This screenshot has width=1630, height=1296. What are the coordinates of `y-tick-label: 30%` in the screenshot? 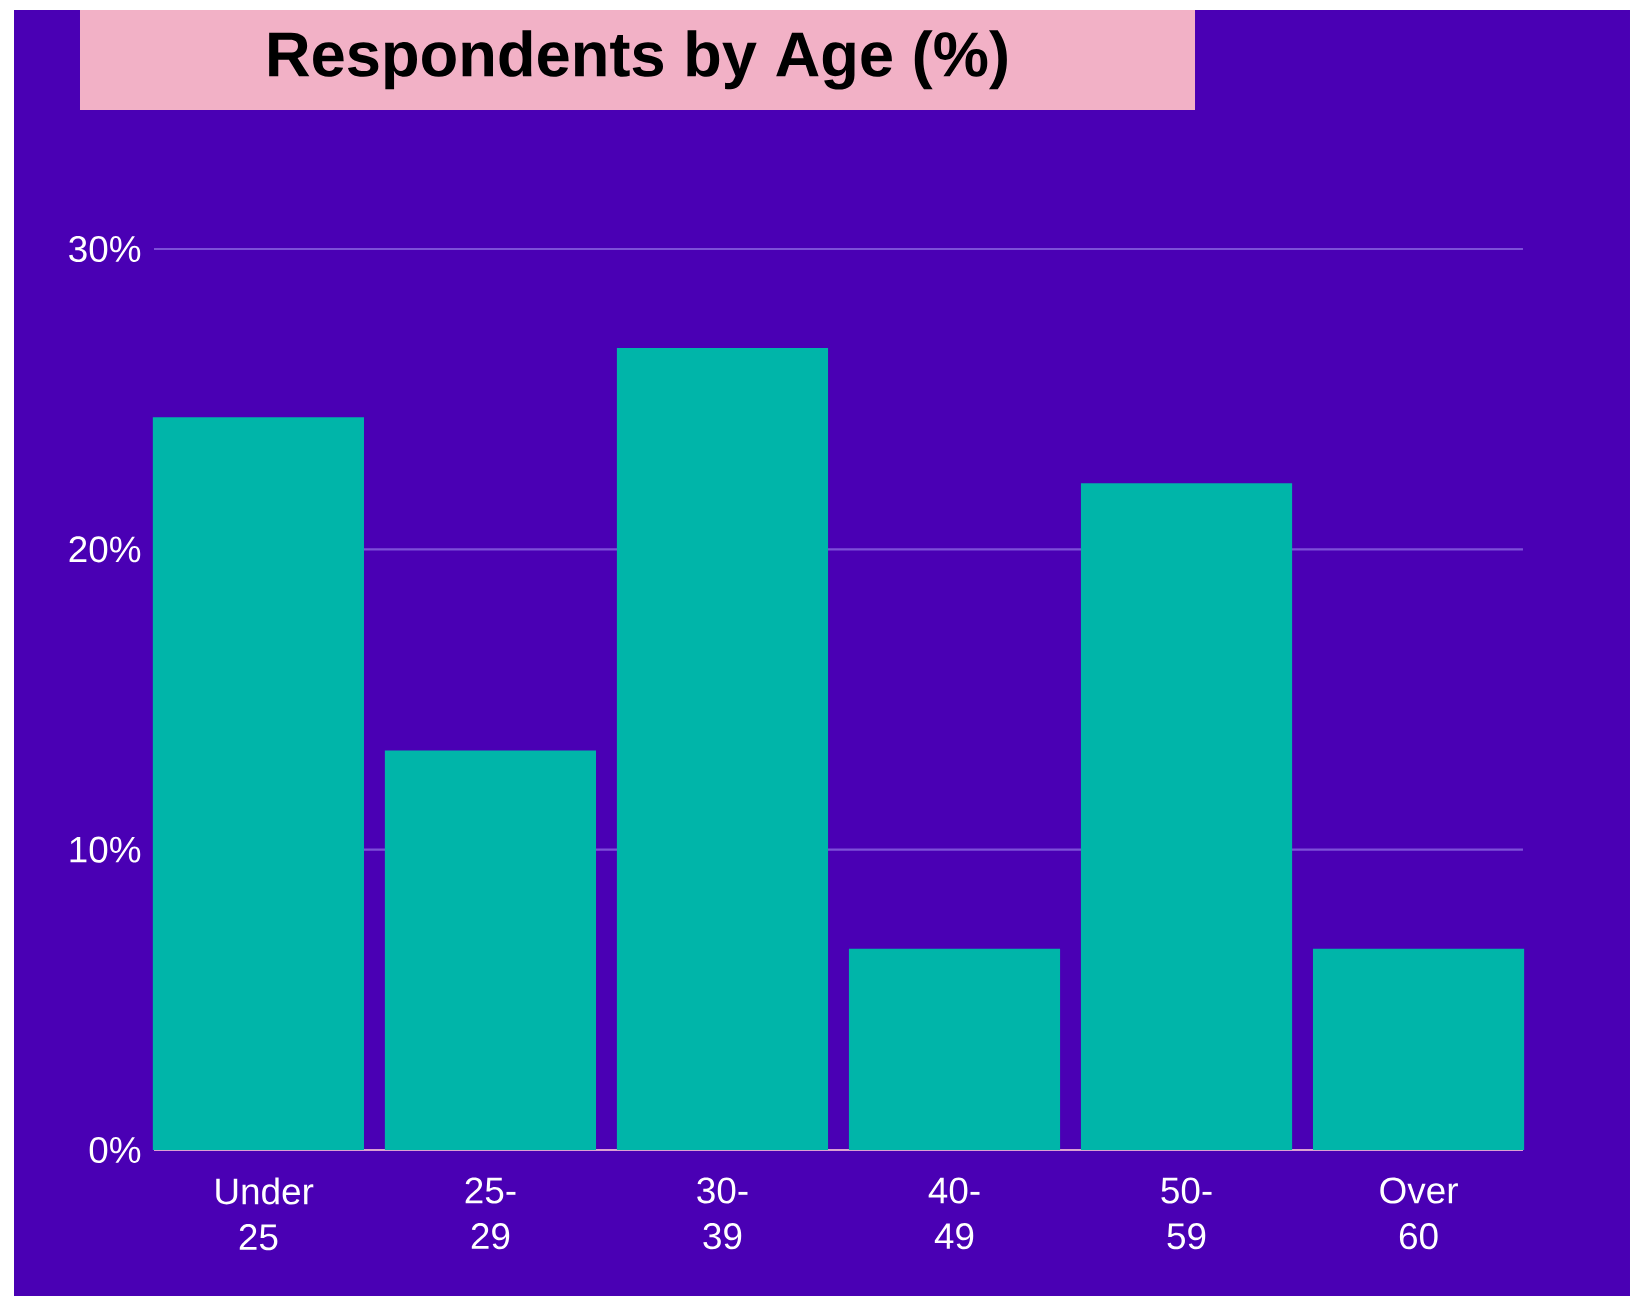 It's located at (105, 249).